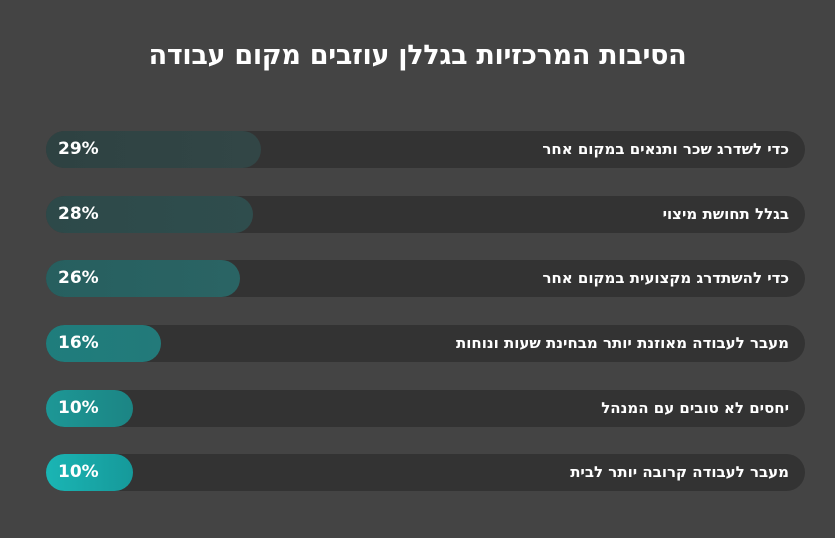 Image resolution: width=835 pixels, height=538 pixels. I want to click on chart-title: הסיבות המרכזיות בגללן עוזבים מקום עבודה, so click(417, 55).